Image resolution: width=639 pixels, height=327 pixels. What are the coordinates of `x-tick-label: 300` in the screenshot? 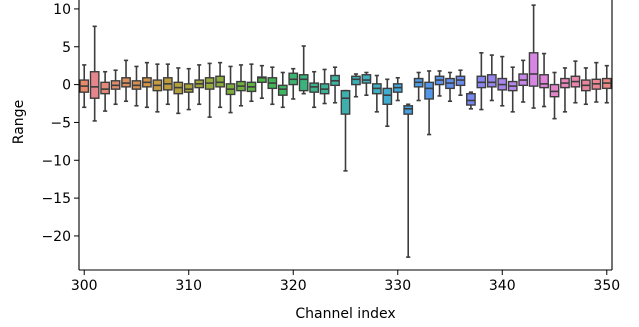 It's located at (84, 286).